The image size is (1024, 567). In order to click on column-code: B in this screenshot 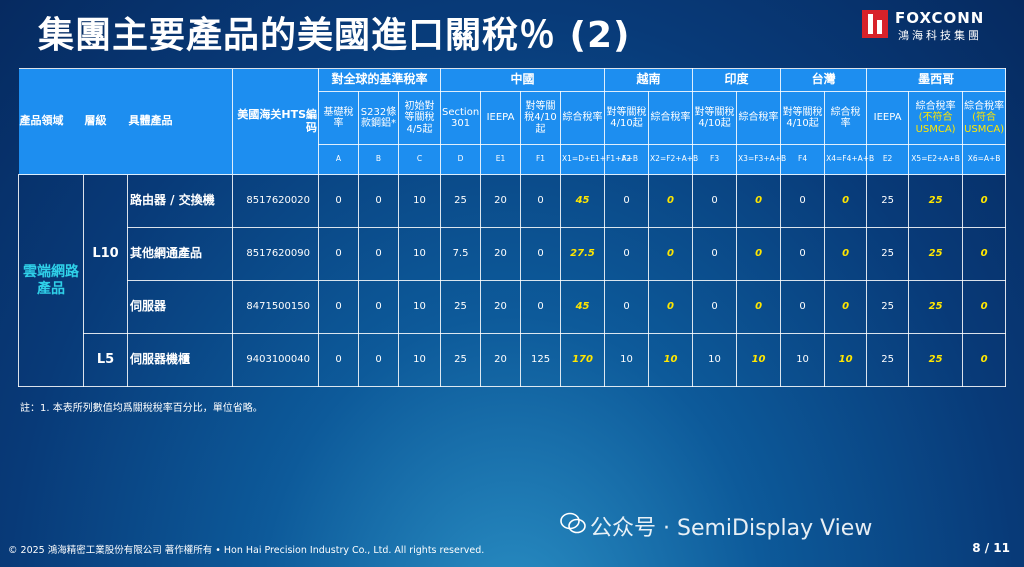, I will do `click(378, 159)`.